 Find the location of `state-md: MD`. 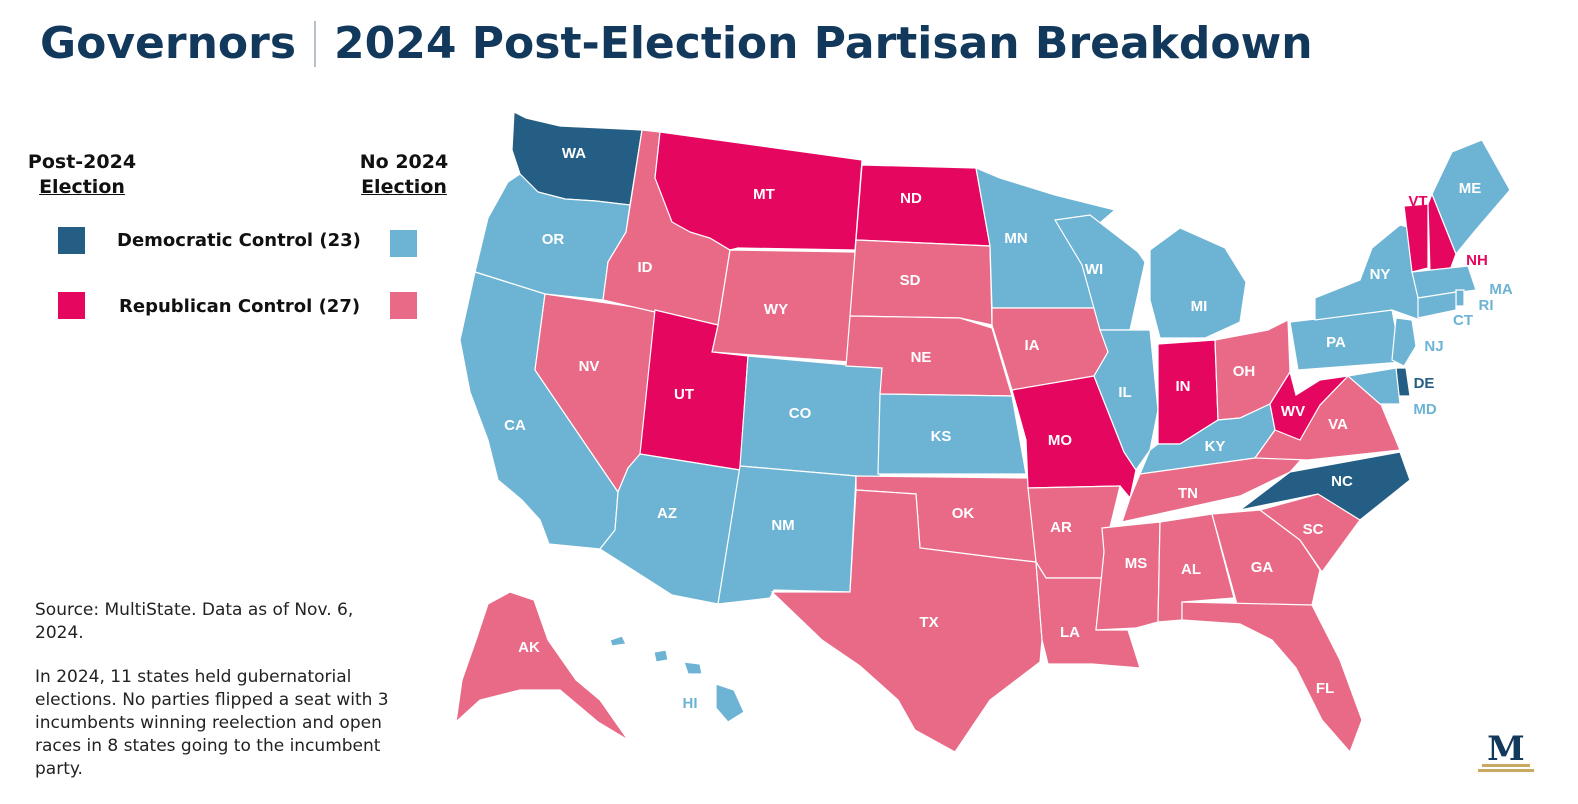

state-md: MD is located at coordinates (1391, 392).